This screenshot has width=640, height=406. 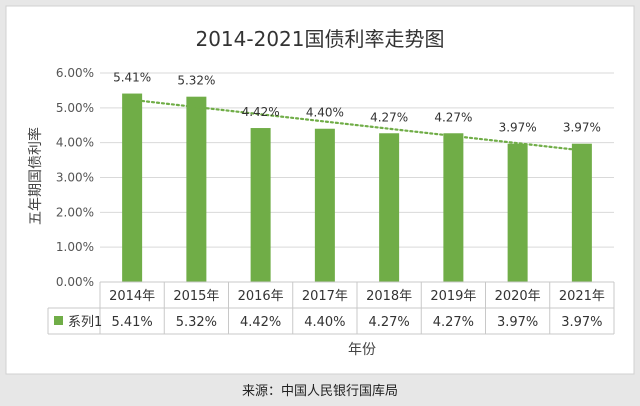 I want to click on x-tick-label: 2018年, so click(x=389, y=296).